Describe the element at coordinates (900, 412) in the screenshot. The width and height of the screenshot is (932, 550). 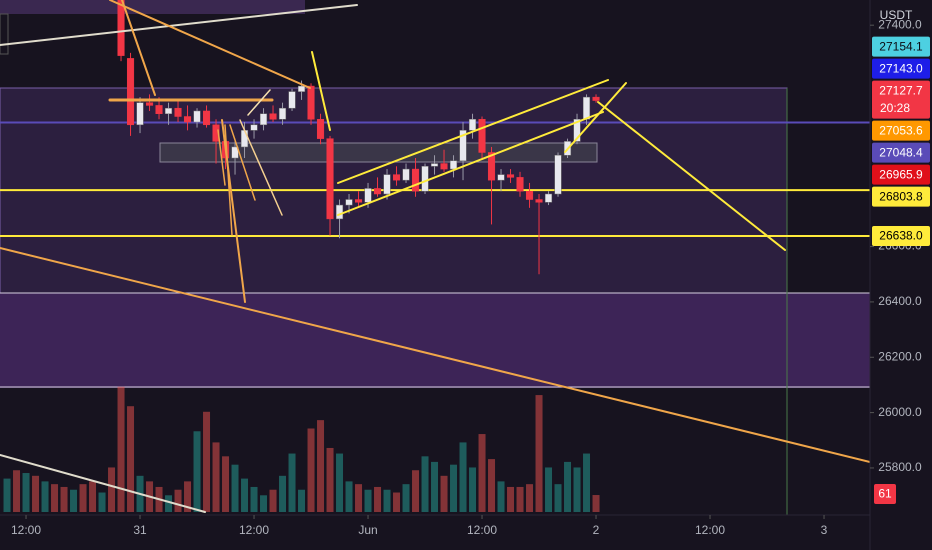
I see `y-tick-label: 26000.0` at that location.